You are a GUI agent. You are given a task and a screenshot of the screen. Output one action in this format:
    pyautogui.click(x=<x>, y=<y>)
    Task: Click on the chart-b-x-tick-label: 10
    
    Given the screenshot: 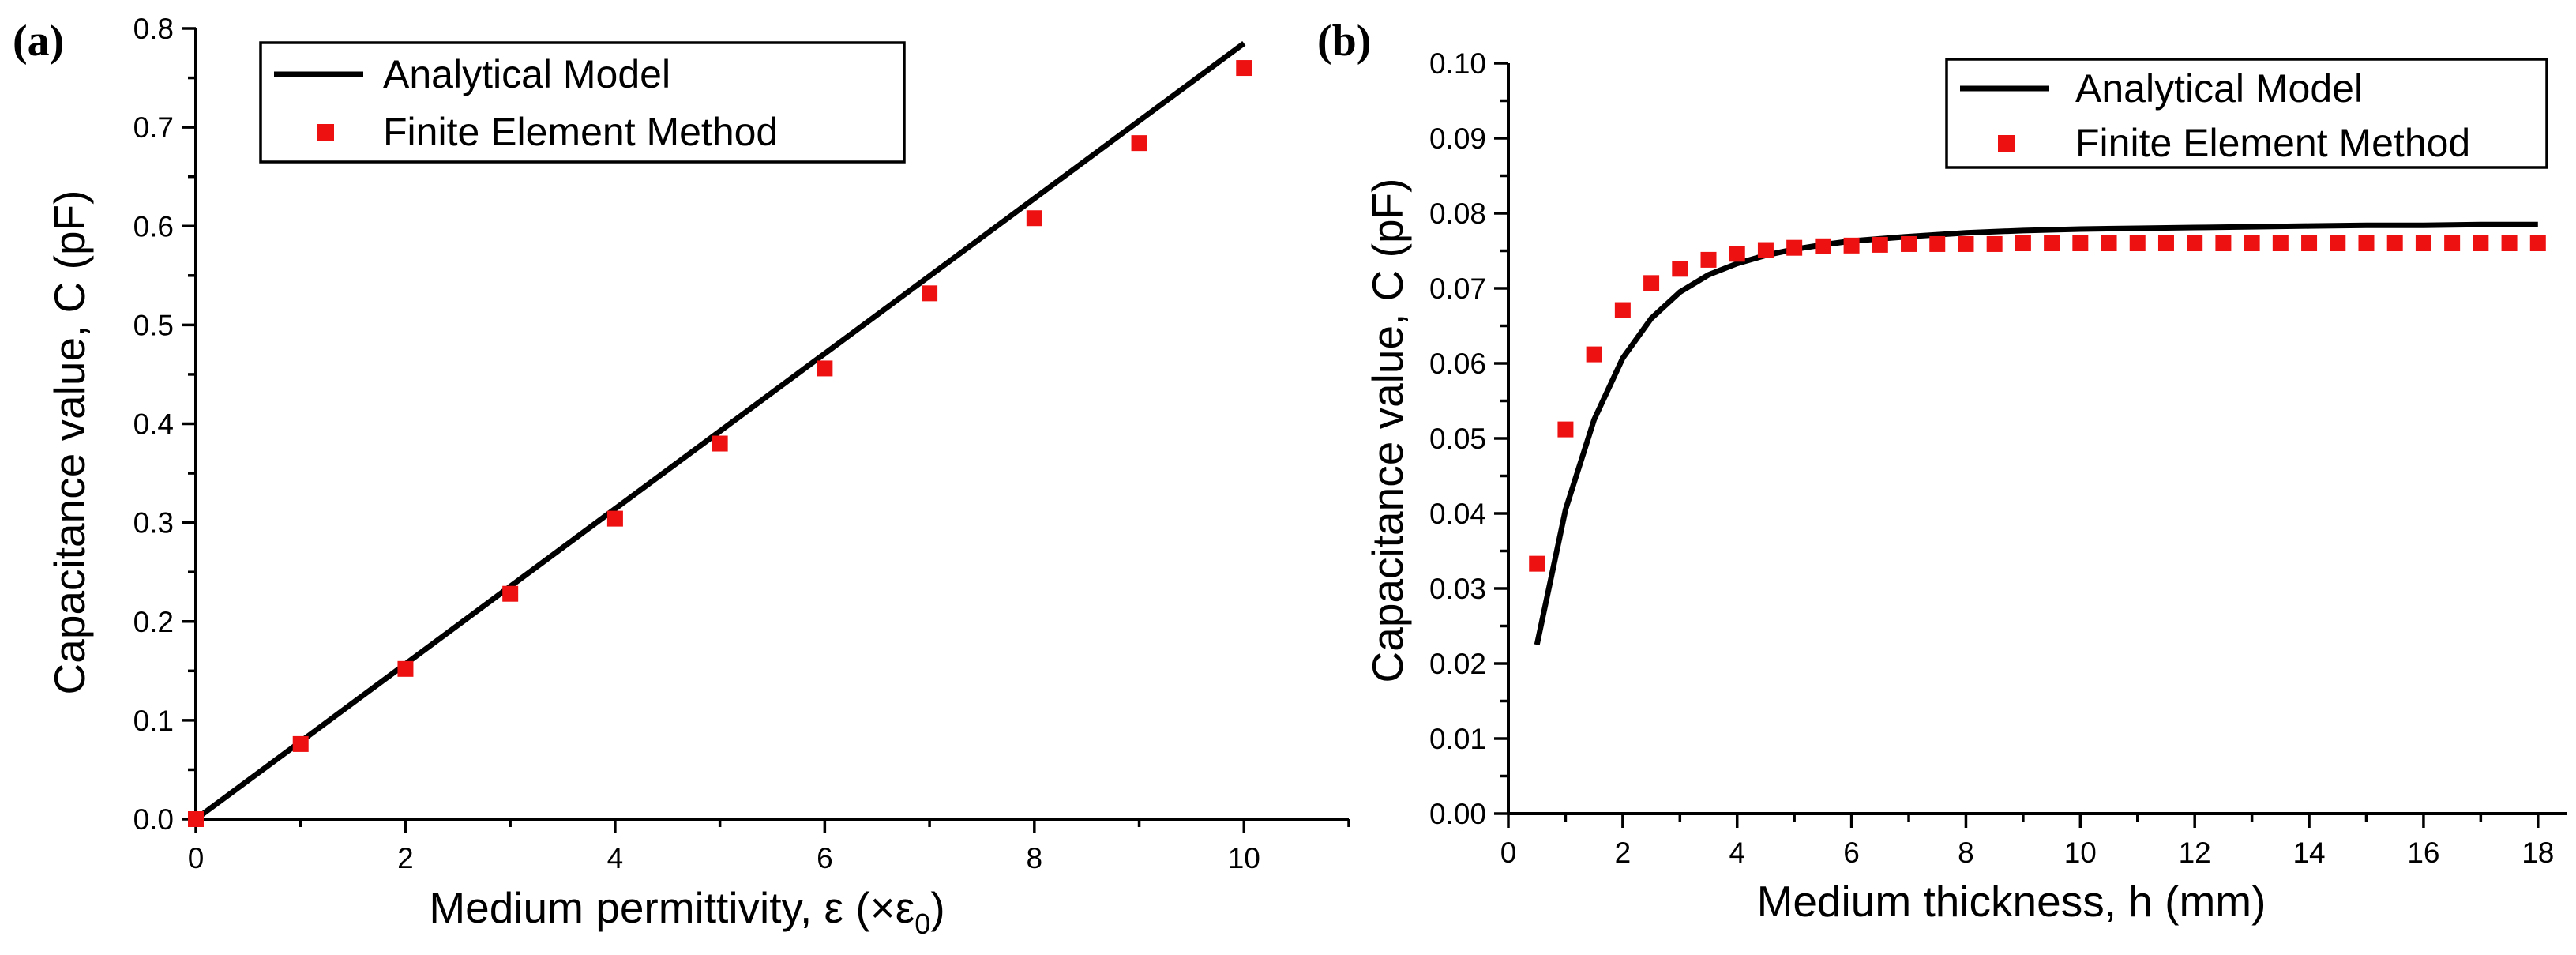 What is the action you would take?
    pyautogui.click(x=2080, y=853)
    